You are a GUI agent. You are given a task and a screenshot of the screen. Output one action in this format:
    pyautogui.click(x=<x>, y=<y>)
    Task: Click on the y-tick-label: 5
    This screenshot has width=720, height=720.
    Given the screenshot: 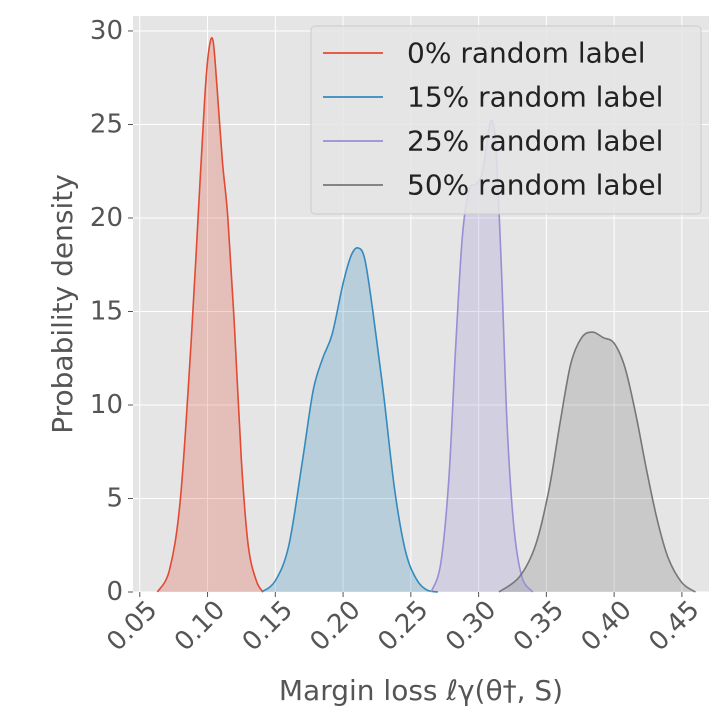 What is the action you would take?
    pyautogui.click(x=114, y=498)
    